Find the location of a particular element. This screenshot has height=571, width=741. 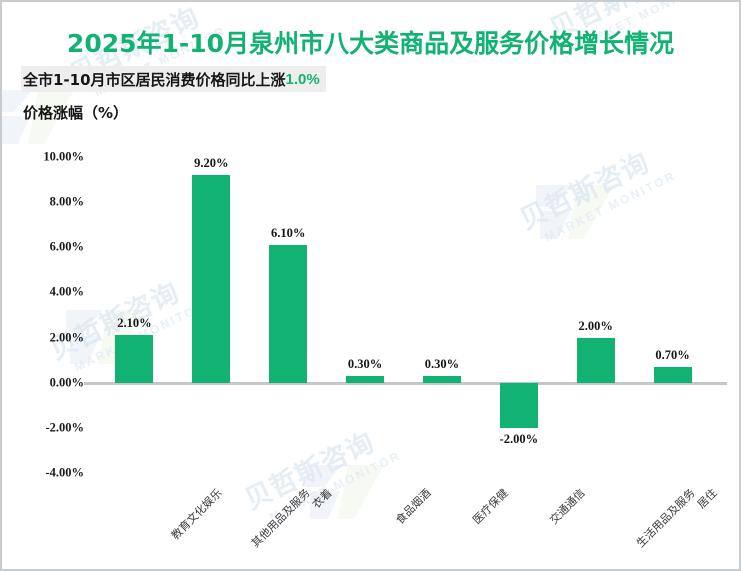

y-axis-tick-label: 10.00% is located at coordinates (63, 156).